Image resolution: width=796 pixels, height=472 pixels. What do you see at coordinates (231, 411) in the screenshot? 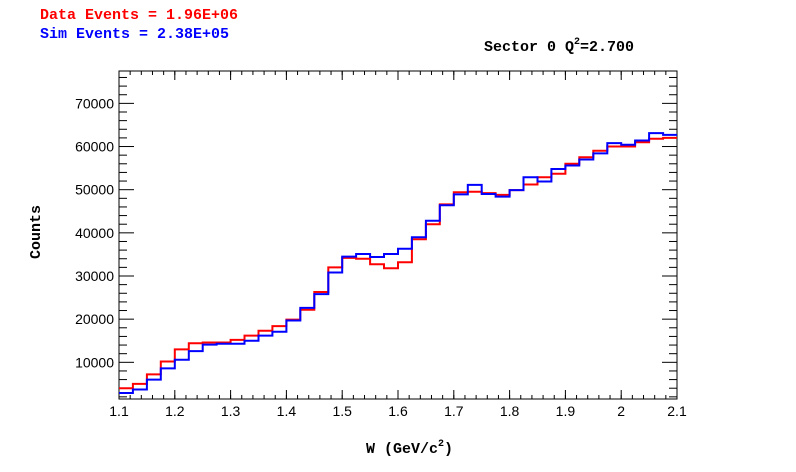
I see `x-tick-label: 1.3` at bounding box center [231, 411].